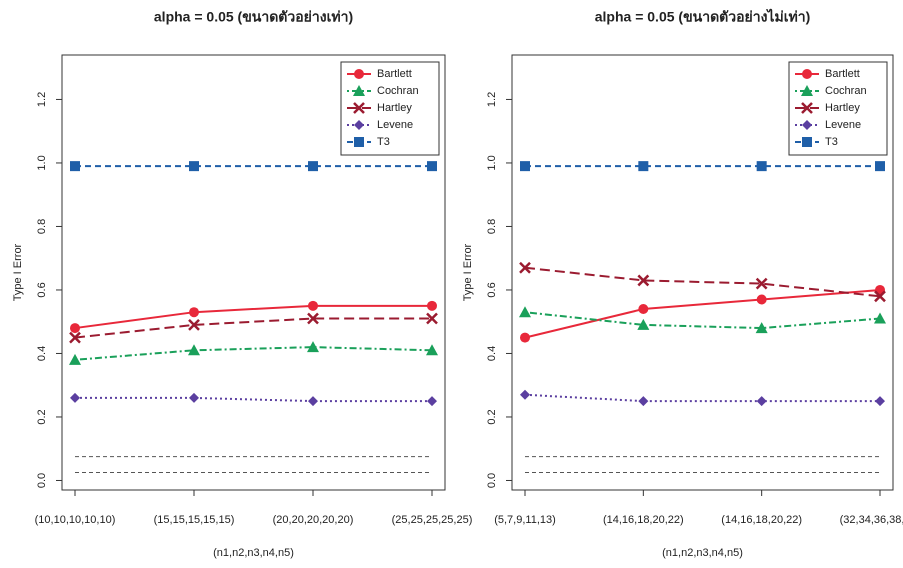 The image size is (903, 568). Describe the element at coordinates (525, 520) in the screenshot. I see `x-tick-label: (5,7,9,11,13)` at that location.